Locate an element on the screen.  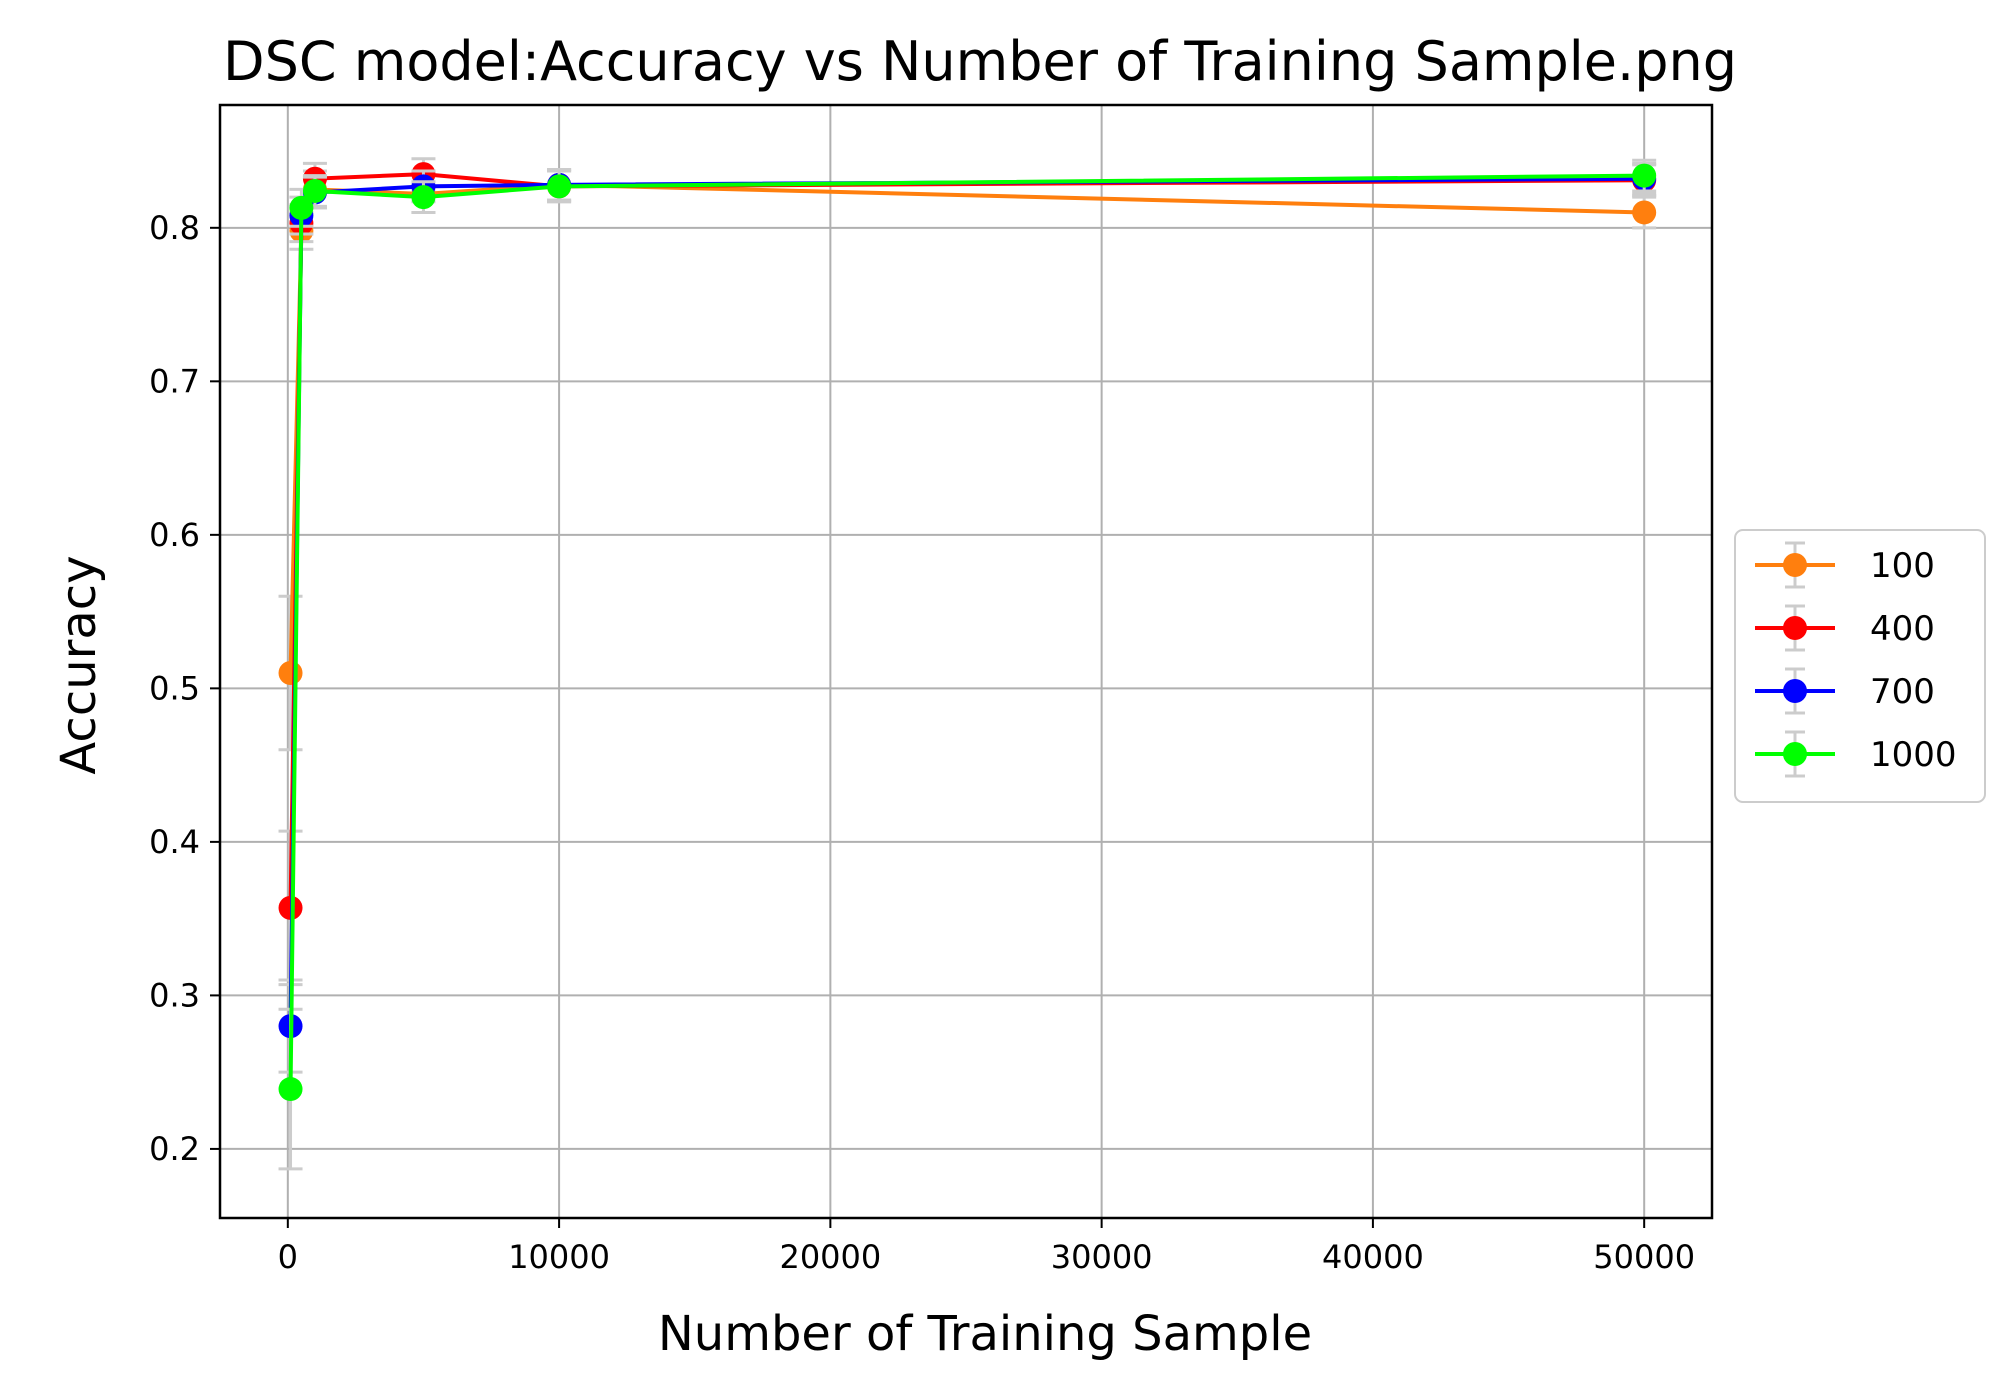
x-tick-label: 20000 is located at coordinates (830, 1257).